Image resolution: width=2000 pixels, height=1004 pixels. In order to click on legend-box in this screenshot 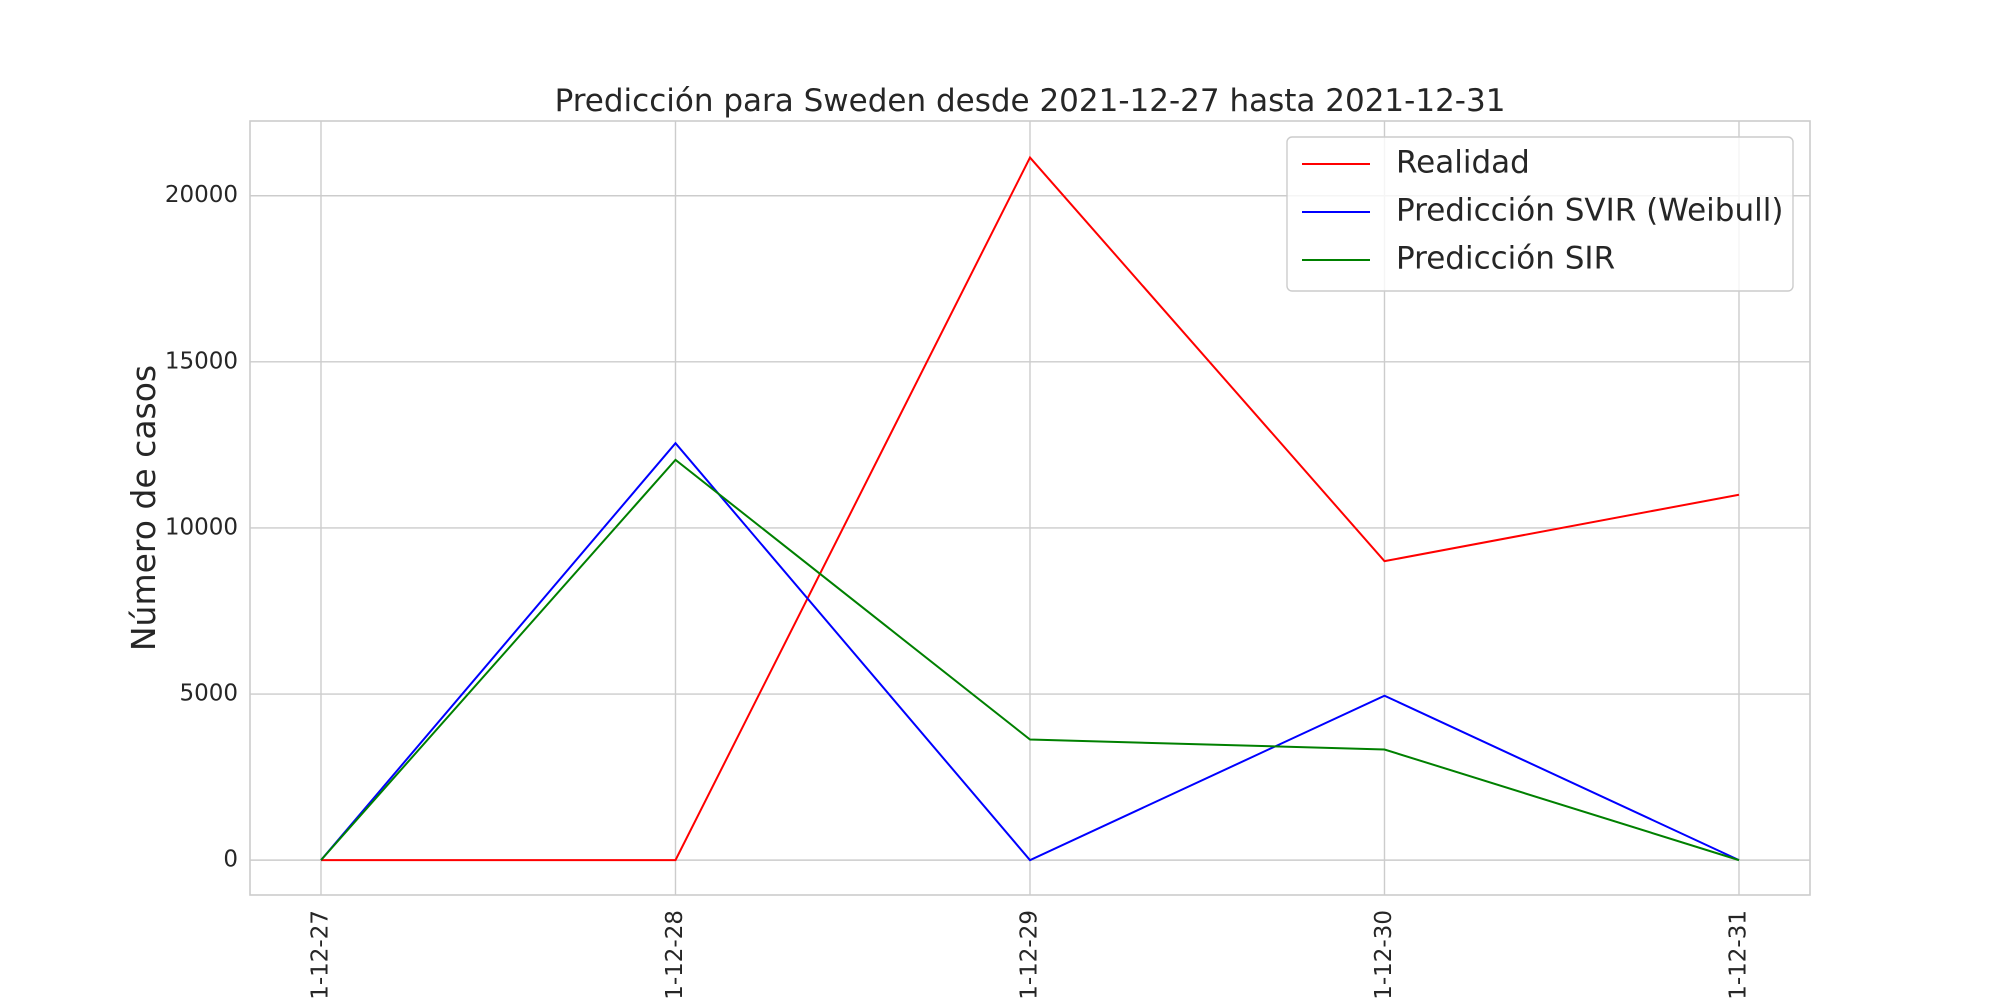, I will do `click(1540, 214)`.